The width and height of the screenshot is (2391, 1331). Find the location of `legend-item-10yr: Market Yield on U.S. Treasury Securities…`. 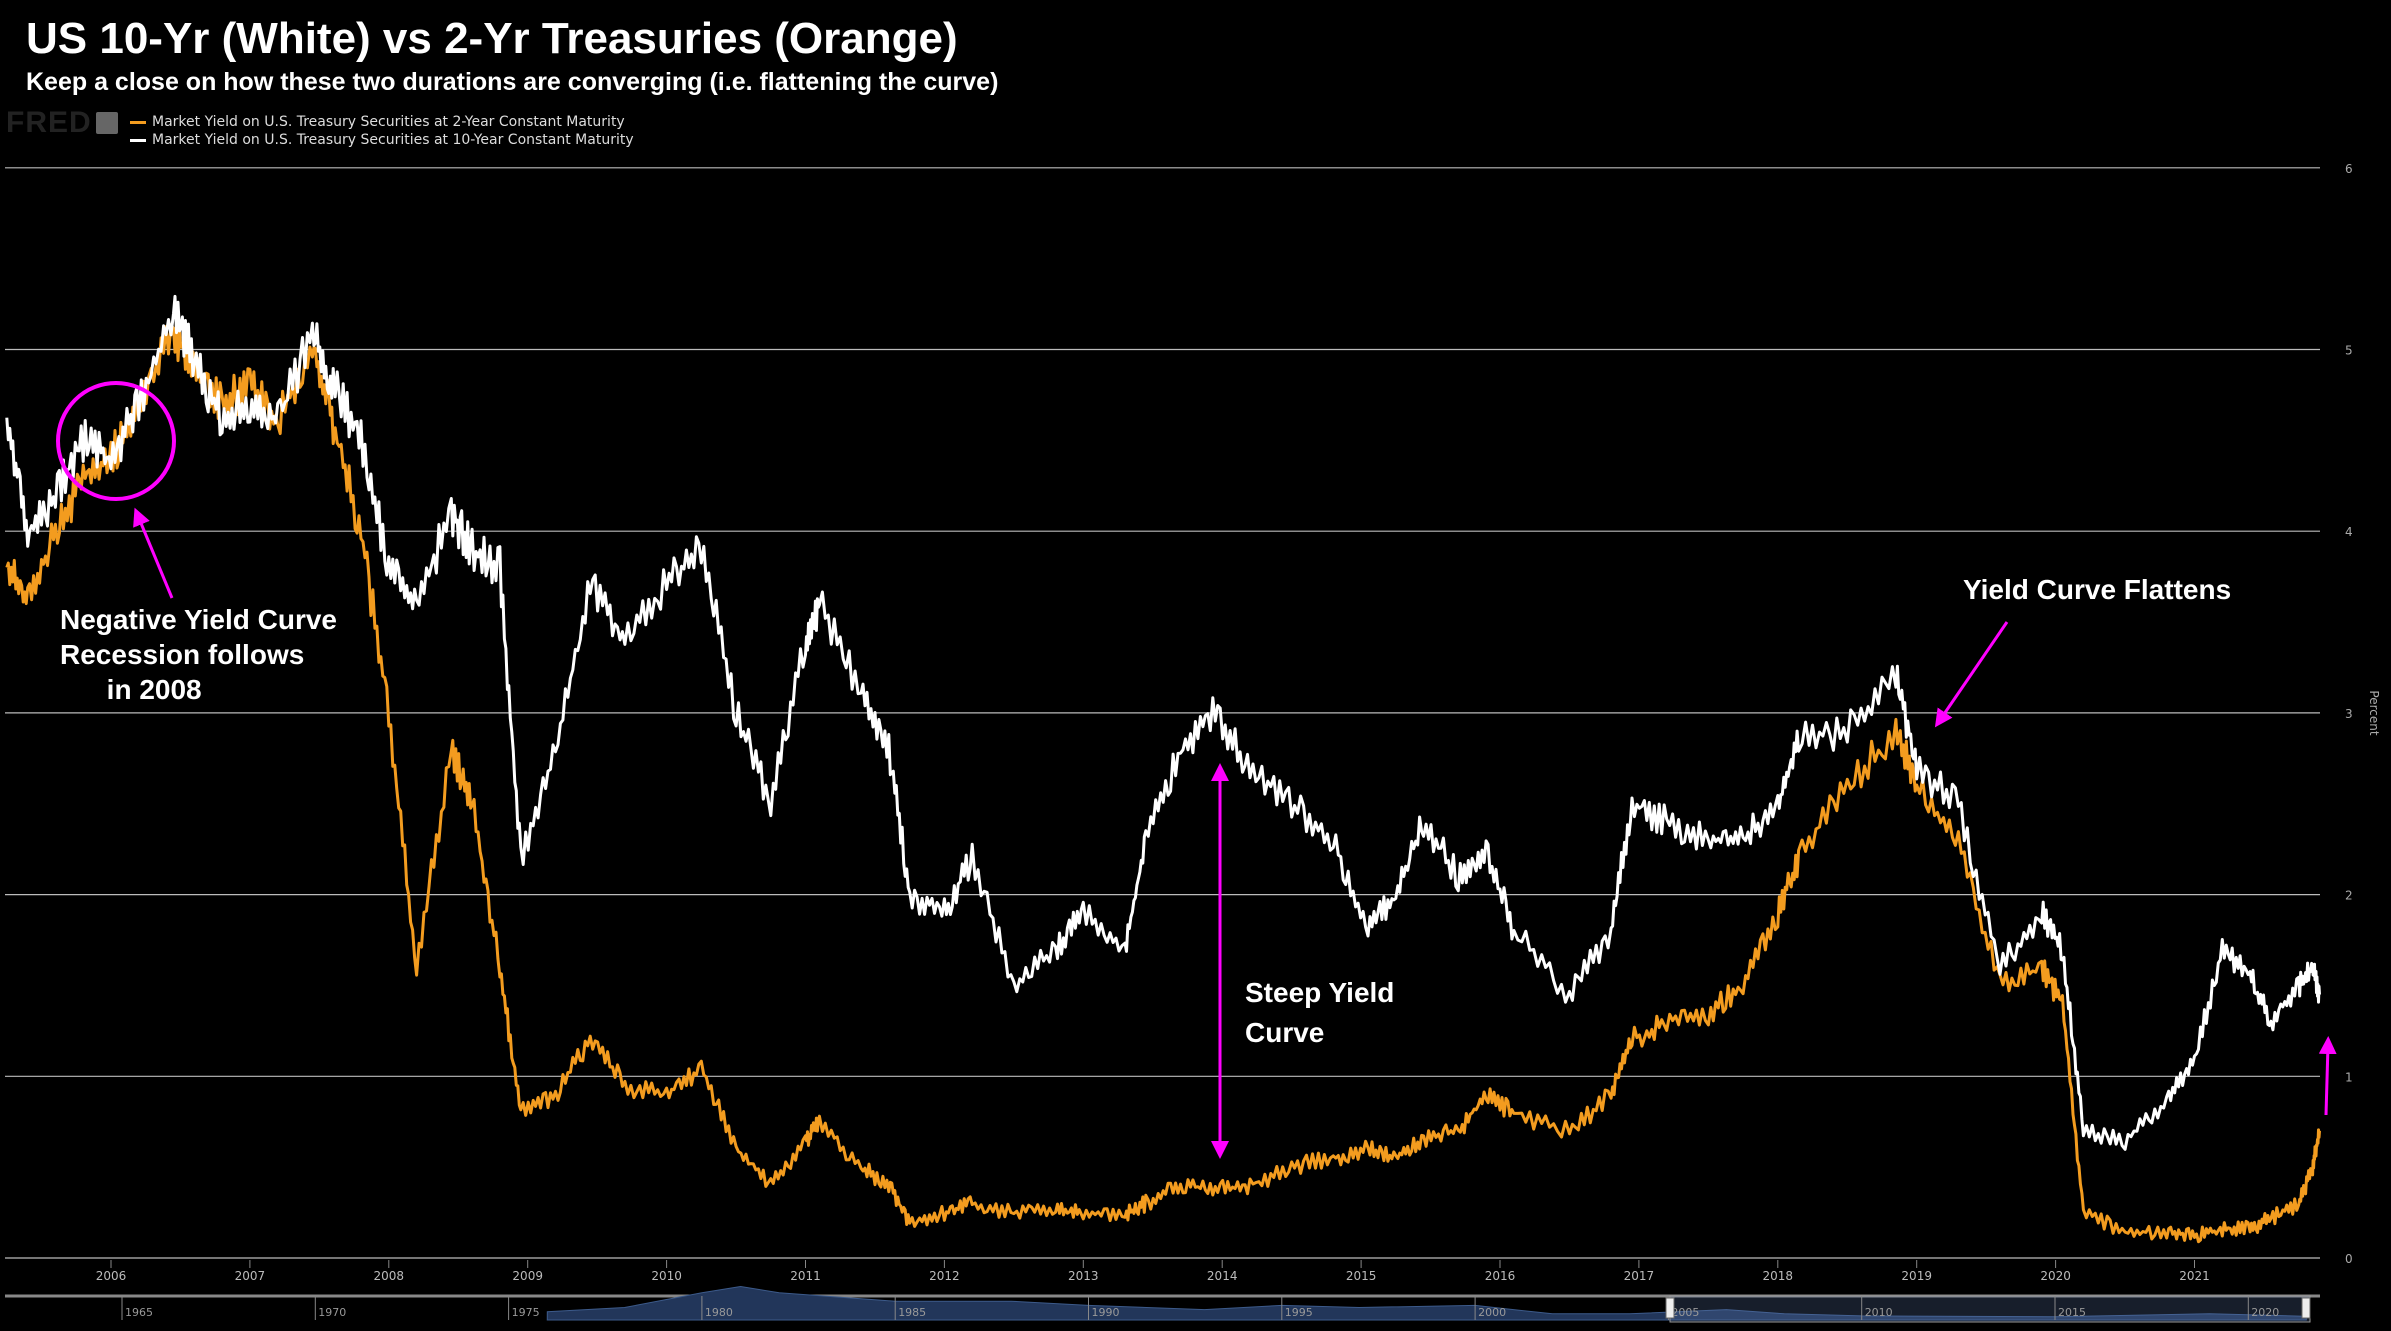

legend-item-10yr: Market Yield on U.S. Treasury Securities… is located at coordinates (382, 140).